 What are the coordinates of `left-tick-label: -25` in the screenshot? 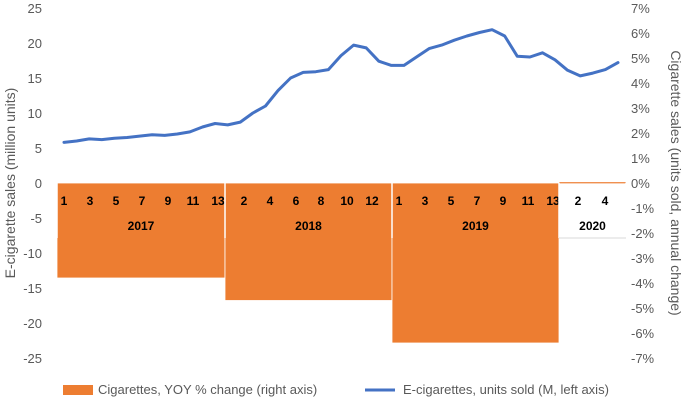 It's located at (32, 358).